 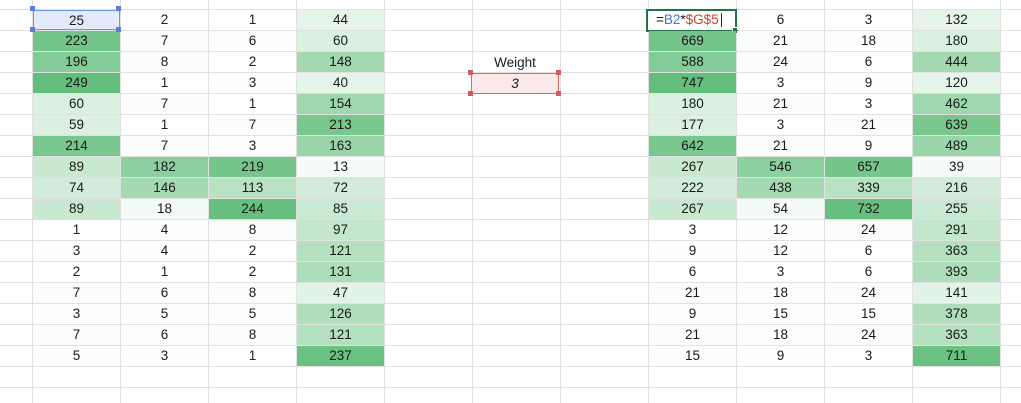 I want to click on right_table-cell: 378, so click(x=956, y=314).